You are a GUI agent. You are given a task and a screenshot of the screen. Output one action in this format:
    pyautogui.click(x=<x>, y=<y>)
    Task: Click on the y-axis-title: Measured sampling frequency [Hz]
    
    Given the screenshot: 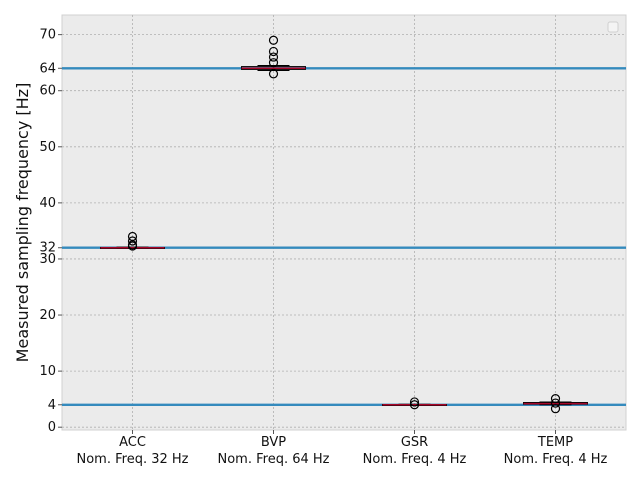 What is the action you would take?
    pyautogui.click(x=22, y=223)
    